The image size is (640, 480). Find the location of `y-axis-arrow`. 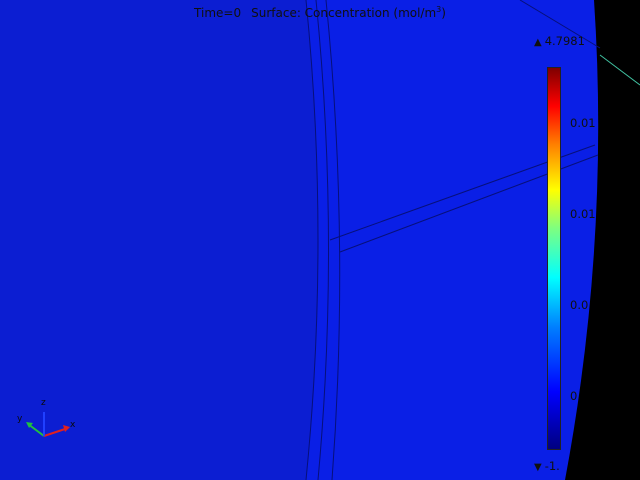

y-axis-arrow is located at coordinates (36, 430).